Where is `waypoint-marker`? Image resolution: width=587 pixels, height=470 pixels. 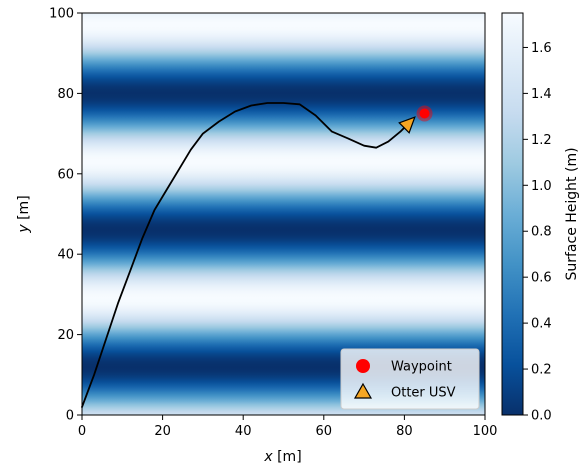 waypoint-marker is located at coordinates (424, 113).